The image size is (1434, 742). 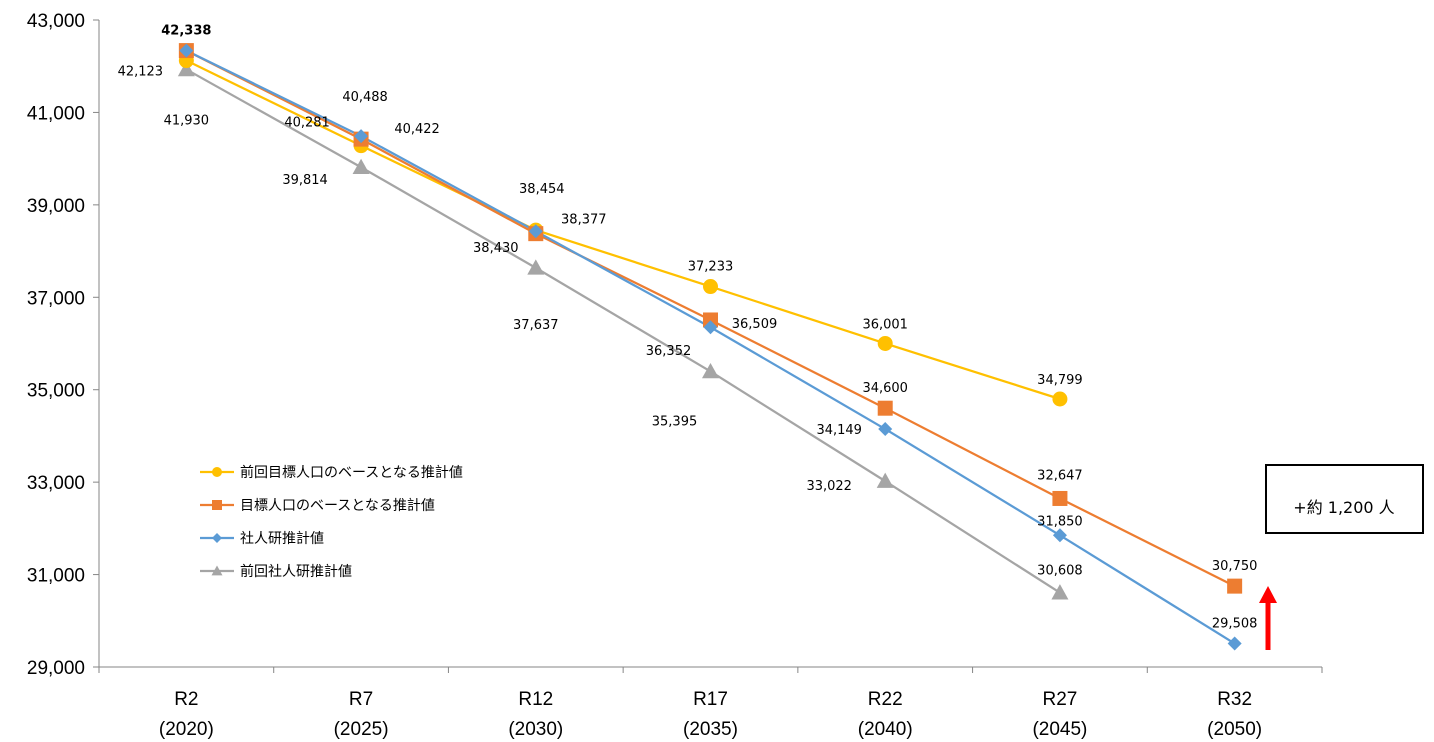 I want to click on data-label: 34,149, so click(x=839, y=430).